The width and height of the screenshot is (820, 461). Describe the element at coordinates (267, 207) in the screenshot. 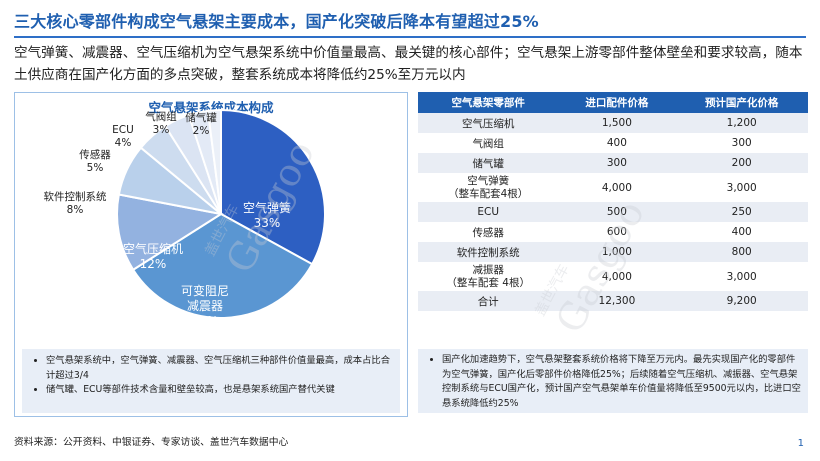

I see `pie-slice-label: 空气弹簧` at that location.